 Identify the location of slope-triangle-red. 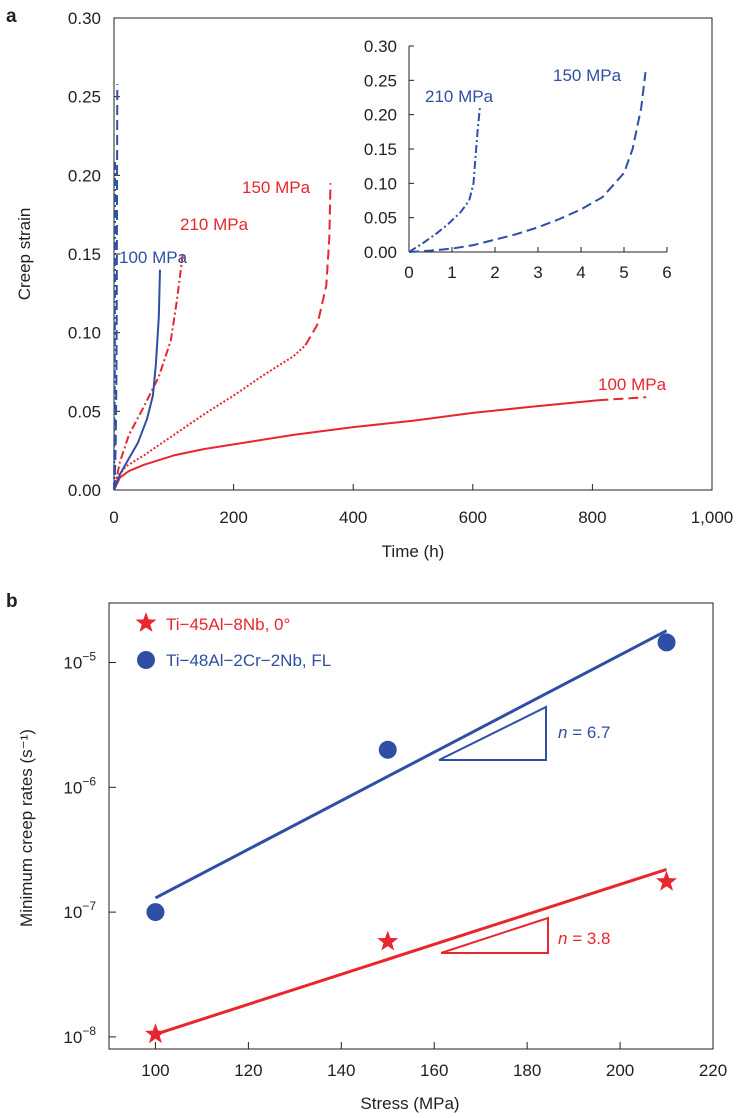
(494, 935).